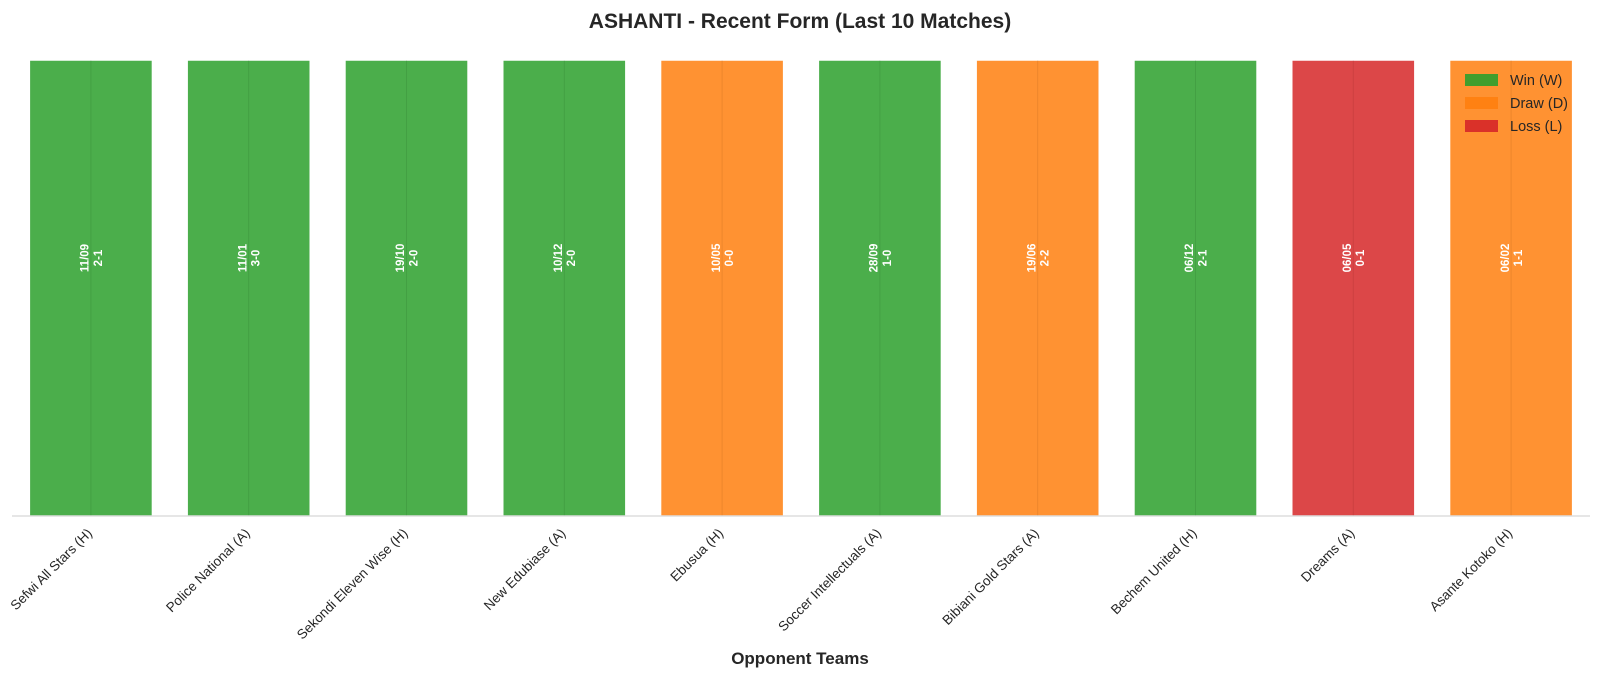 The height and width of the screenshot is (679, 1600). I want to click on bar-date: 19/10, so click(401, 258).